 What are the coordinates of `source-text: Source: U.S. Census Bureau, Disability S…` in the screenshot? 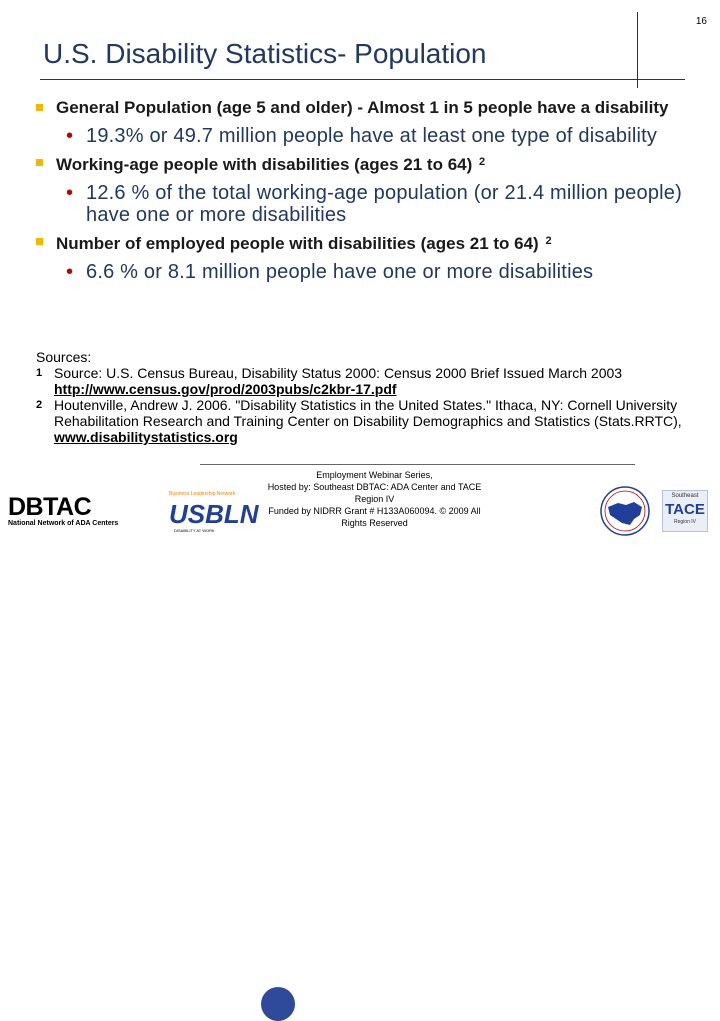 It's located at (338, 373).